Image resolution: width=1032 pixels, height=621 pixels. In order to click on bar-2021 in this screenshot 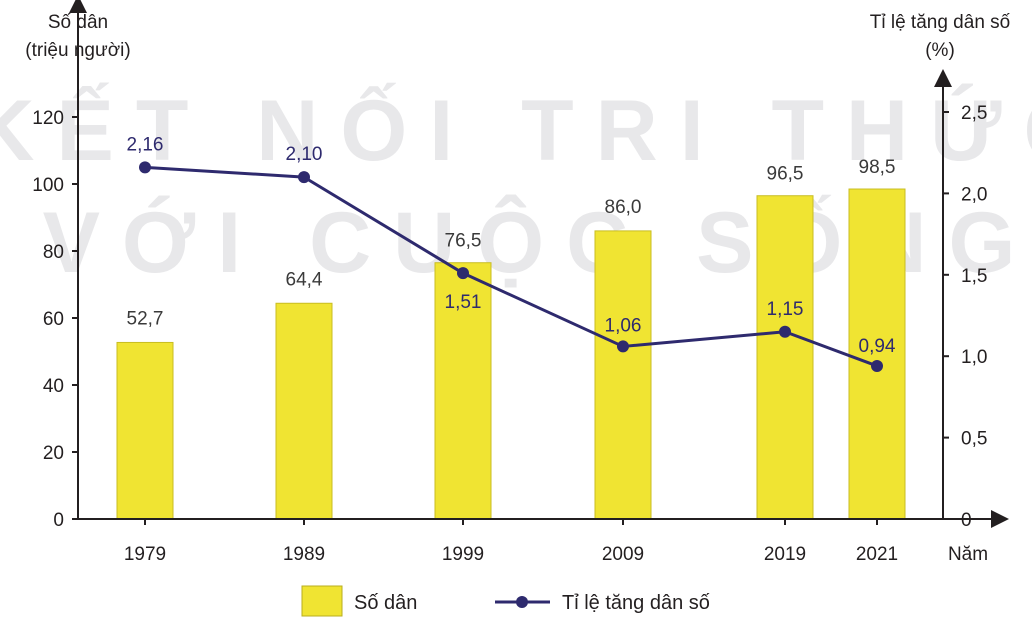, I will do `click(877, 354)`.